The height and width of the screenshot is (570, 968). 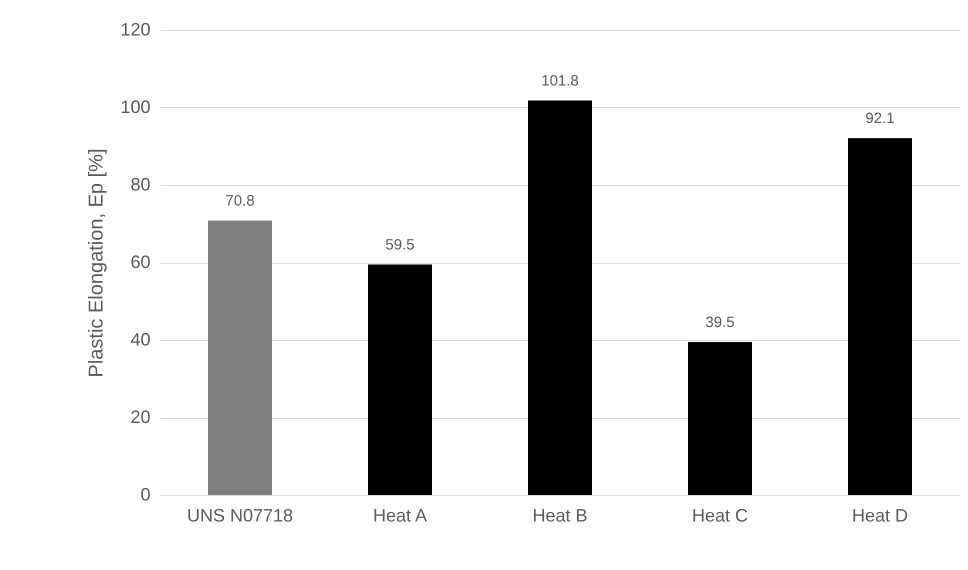 What do you see at coordinates (140, 417) in the screenshot?
I see `y-tick-label: 20` at bounding box center [140, 417].